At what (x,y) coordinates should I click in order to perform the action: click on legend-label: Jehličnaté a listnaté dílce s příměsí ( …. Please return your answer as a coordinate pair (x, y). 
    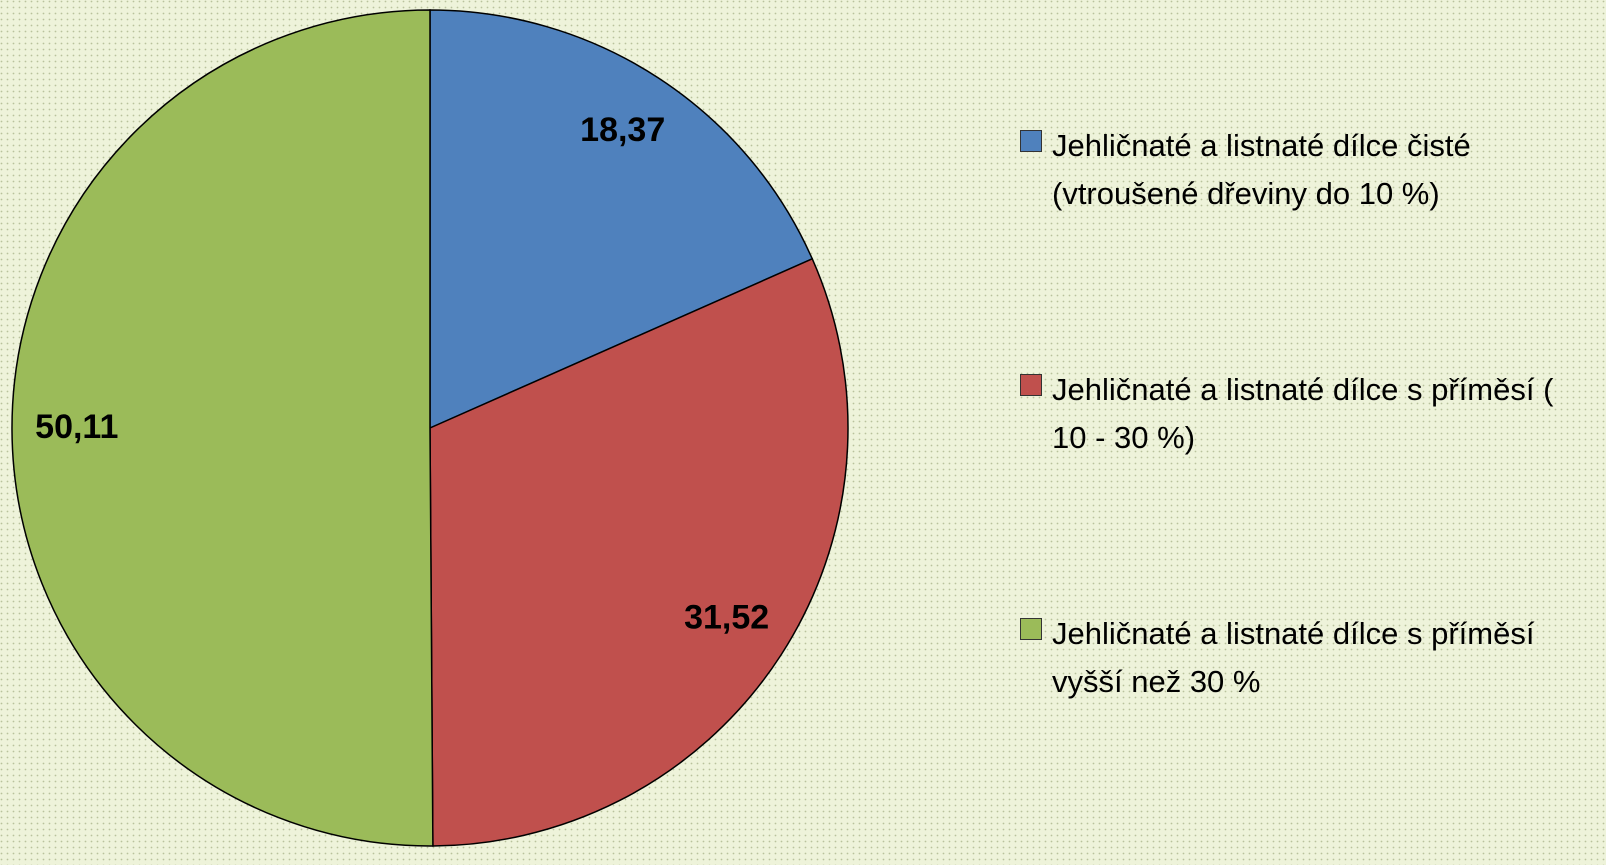
    Looking at the image, I should click on (1303, 413).